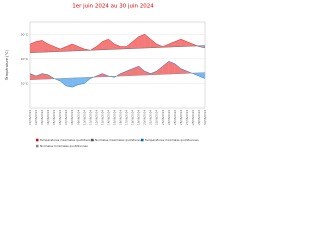 This screenshot has height=240, width=320. I want to click on y-axis-label: Température (°C), so click(7, 65).